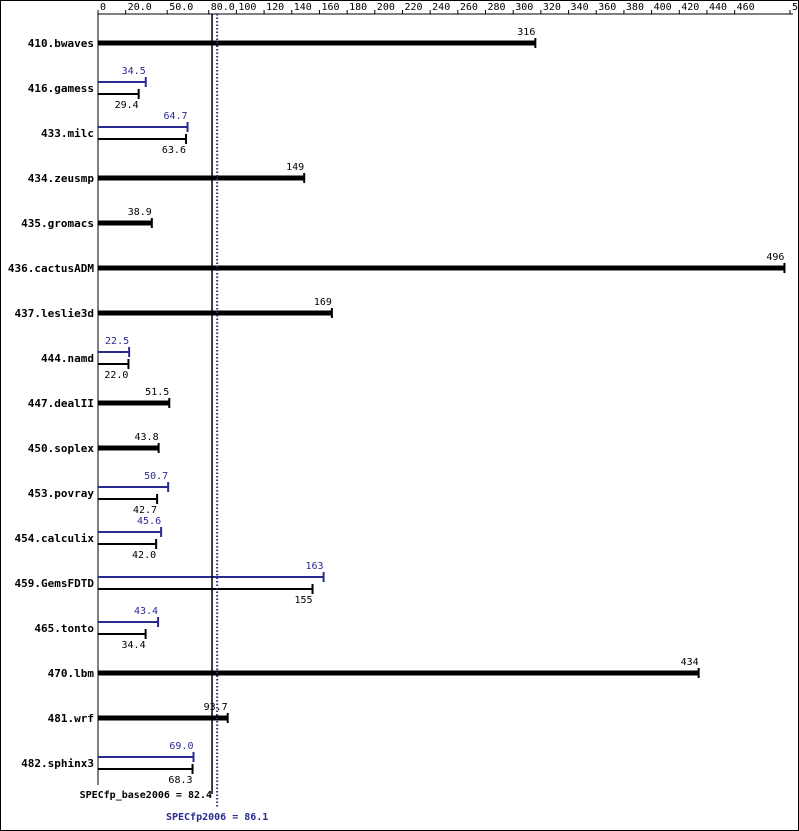 This screenshot has height=831, width=799. I want to click on value-label: 22.0, so click(116, 375).